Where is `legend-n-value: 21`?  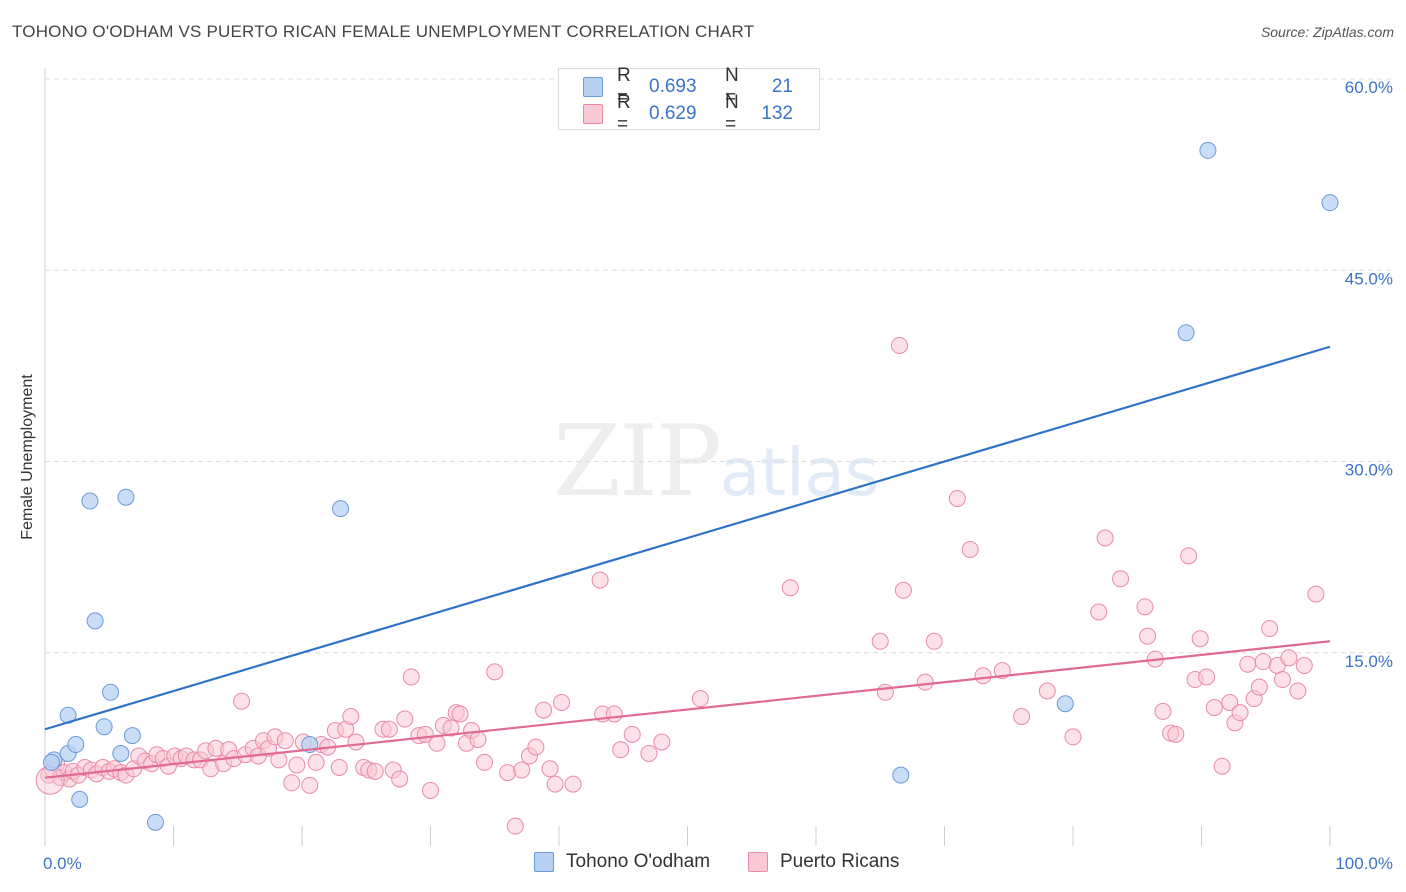
legend-n-value: 21 is located at coordinates (782, 86).